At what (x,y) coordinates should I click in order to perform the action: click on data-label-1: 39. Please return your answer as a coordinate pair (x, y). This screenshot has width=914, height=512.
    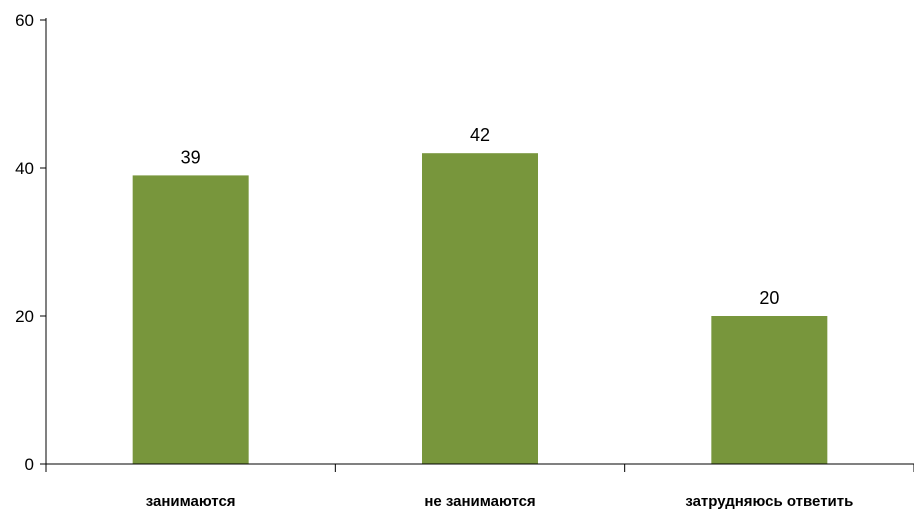
    Looking at the image, I should click on (191, 157).